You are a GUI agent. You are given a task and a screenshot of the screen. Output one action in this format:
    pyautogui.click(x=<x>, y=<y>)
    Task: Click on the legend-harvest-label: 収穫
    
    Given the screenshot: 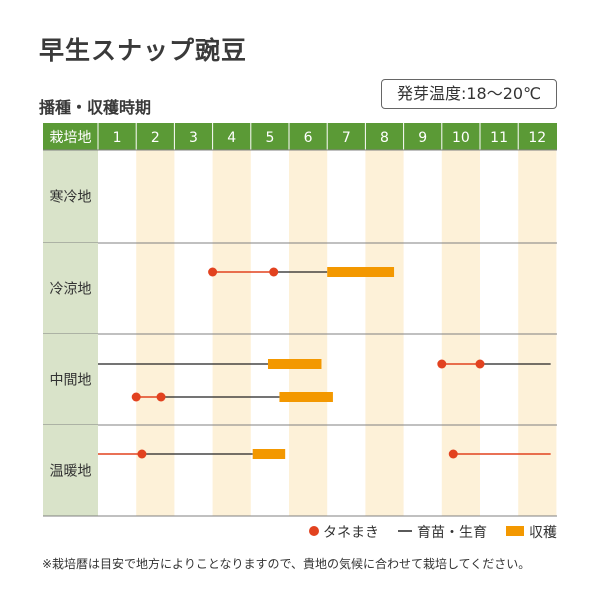 What is the action you would take?
    pyautogui.click(x=543, y=533)
    